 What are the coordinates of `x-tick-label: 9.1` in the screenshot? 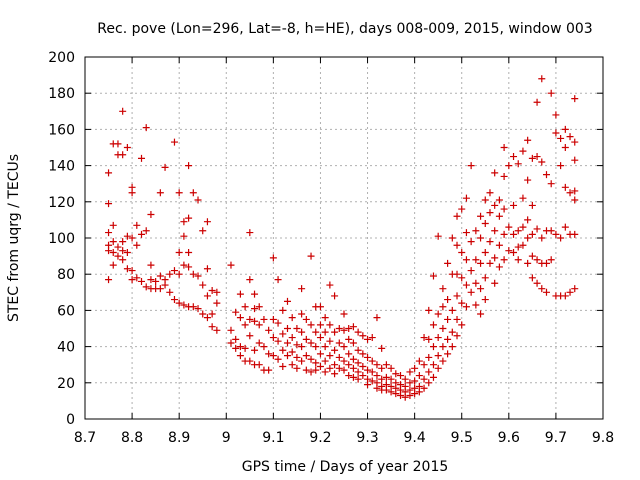 It's located at (273, 438).